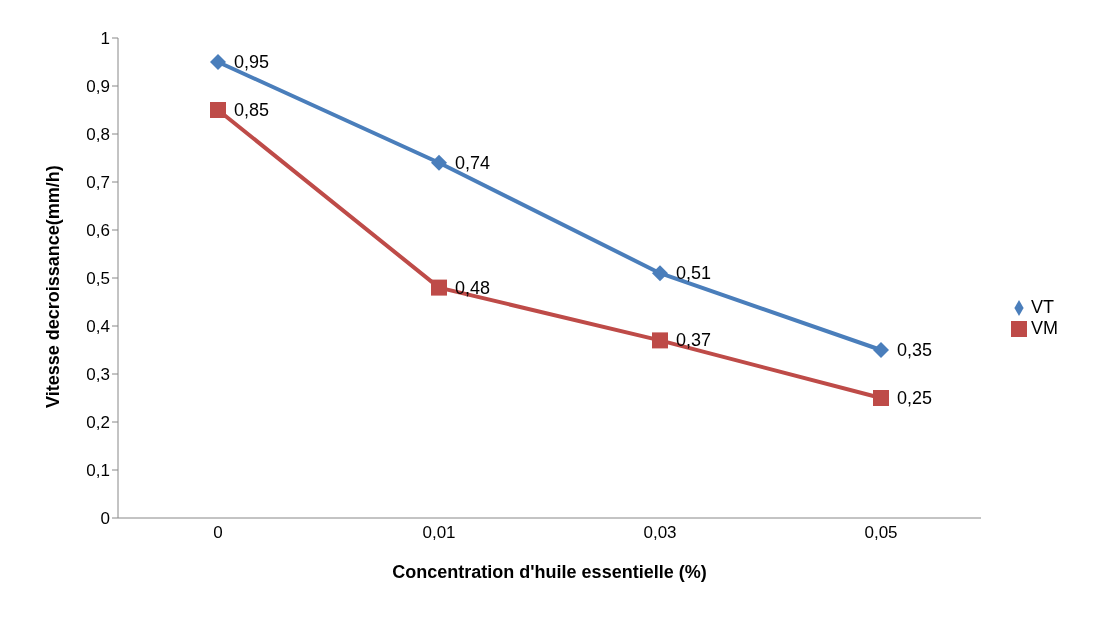  What do you see at coordinates (98, 279) in the screenshot?
I see `y-tick-label: 0,5` at bounding box center [98, 279].